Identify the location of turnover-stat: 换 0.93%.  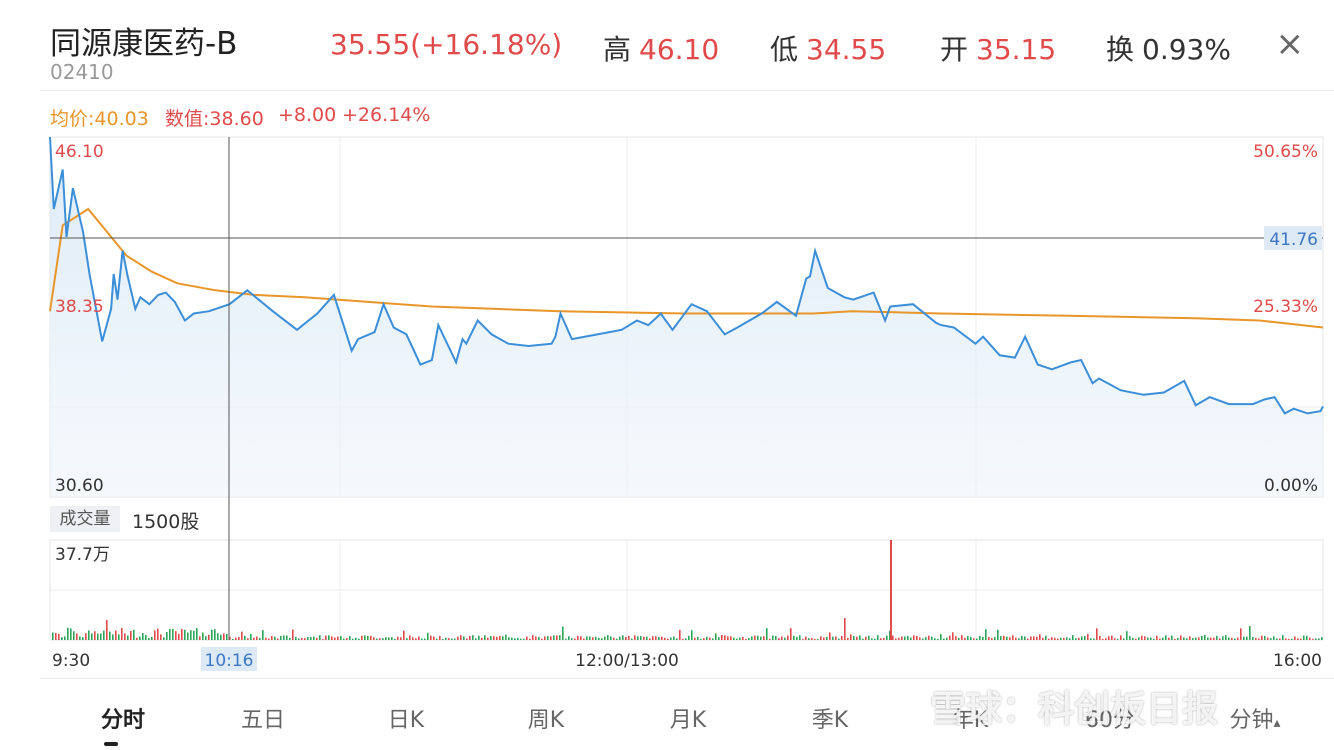
(1168, 48).